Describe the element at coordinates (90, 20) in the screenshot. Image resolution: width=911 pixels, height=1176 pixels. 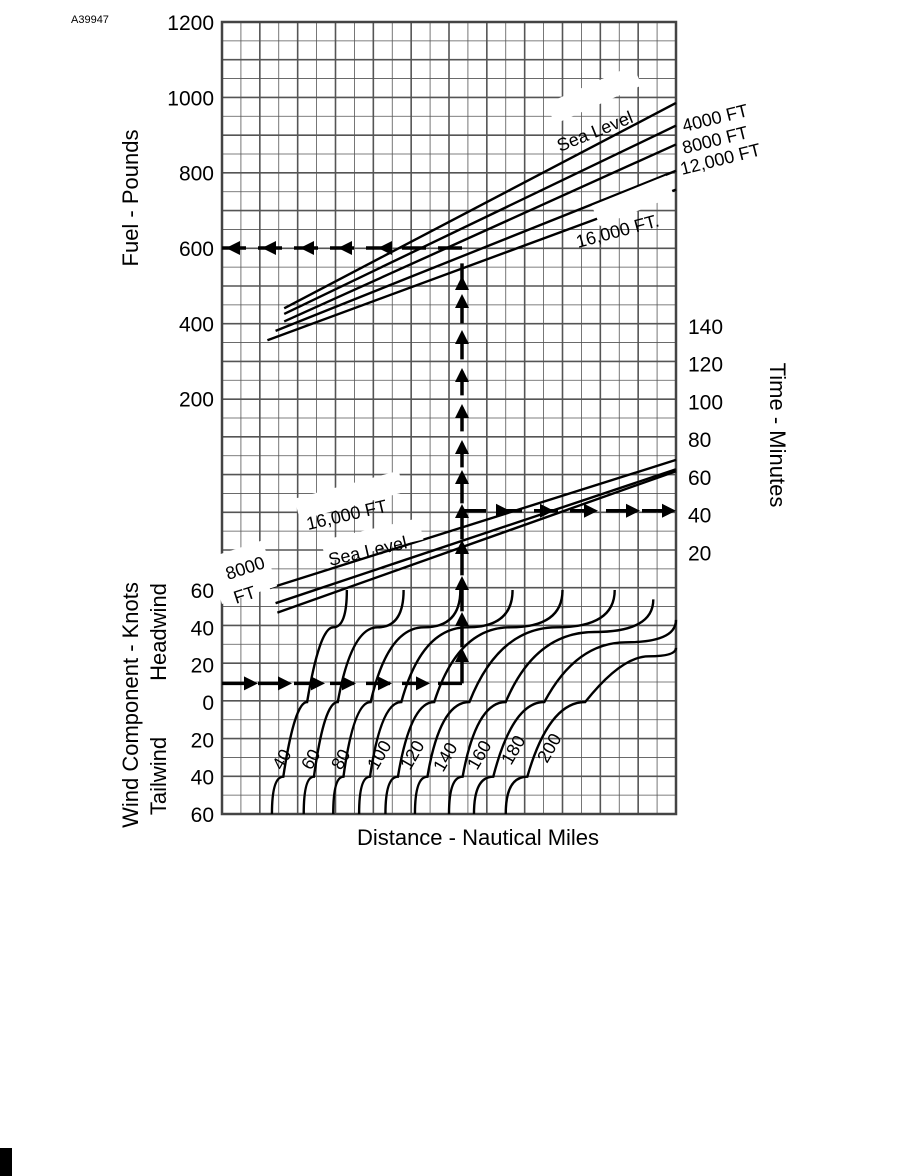
I see `figure-code: A39947` at that location.